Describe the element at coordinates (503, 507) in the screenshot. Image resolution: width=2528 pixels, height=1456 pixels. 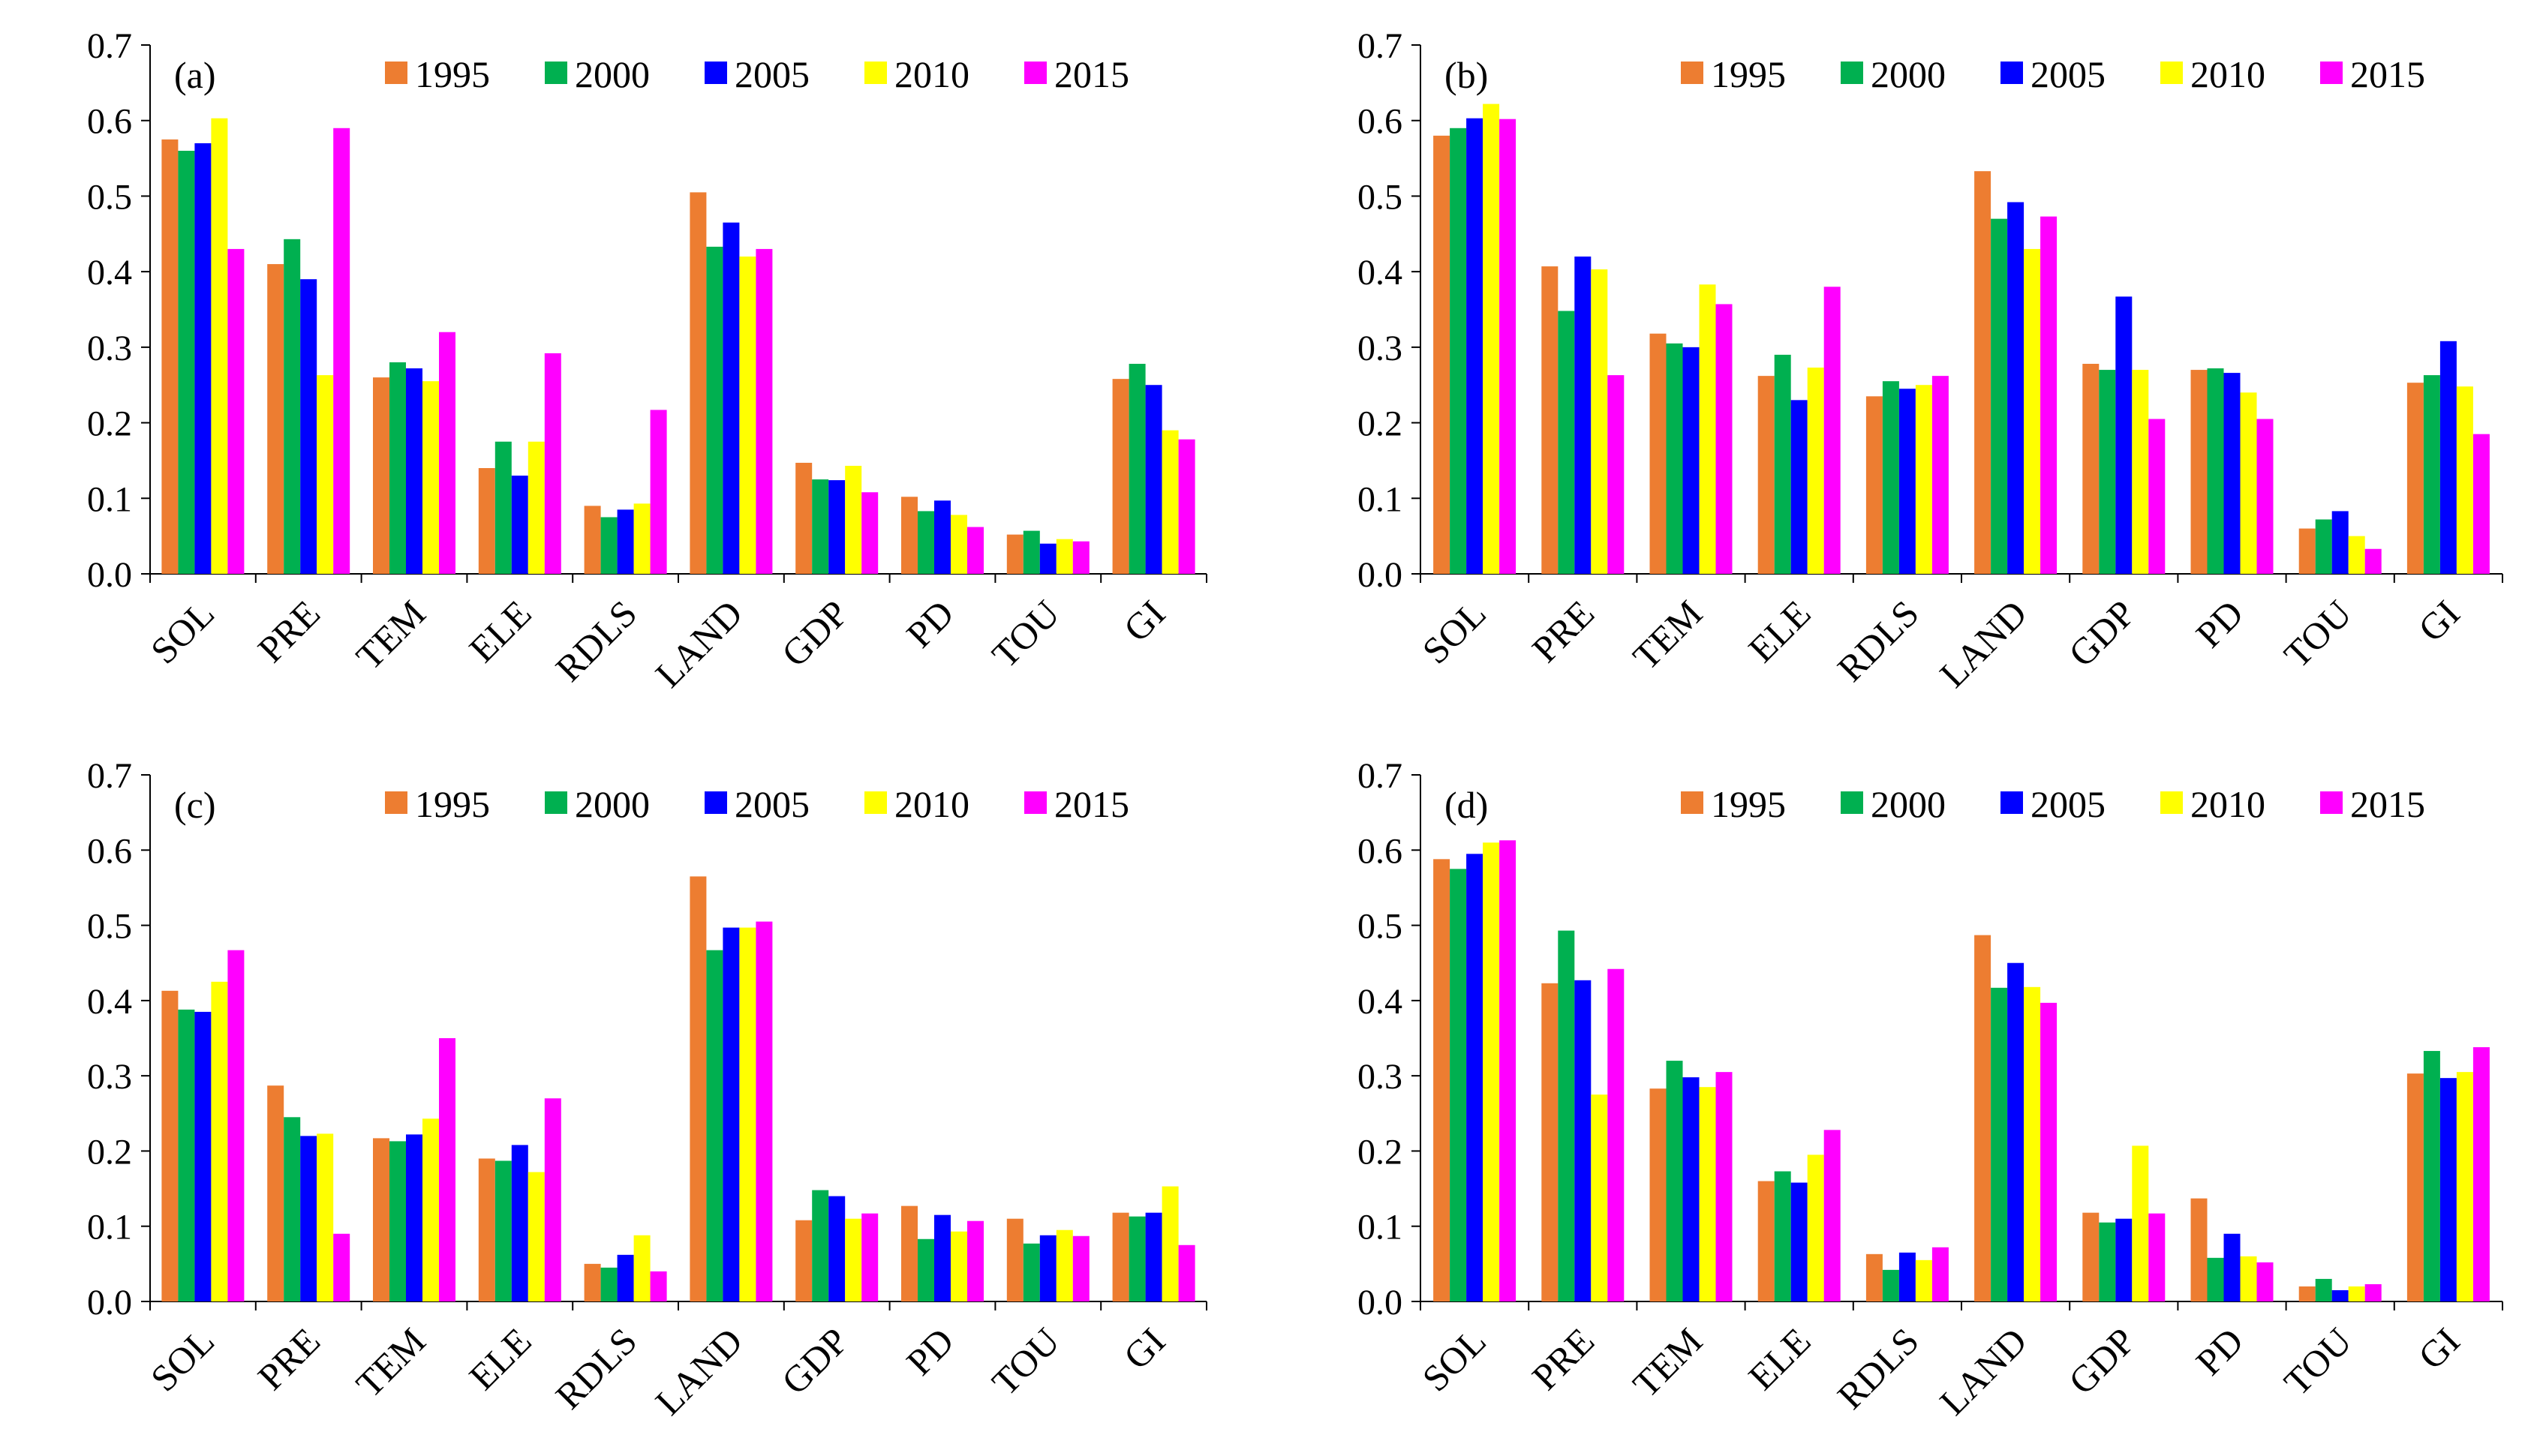
I see `bar-ele-2000` at that location.